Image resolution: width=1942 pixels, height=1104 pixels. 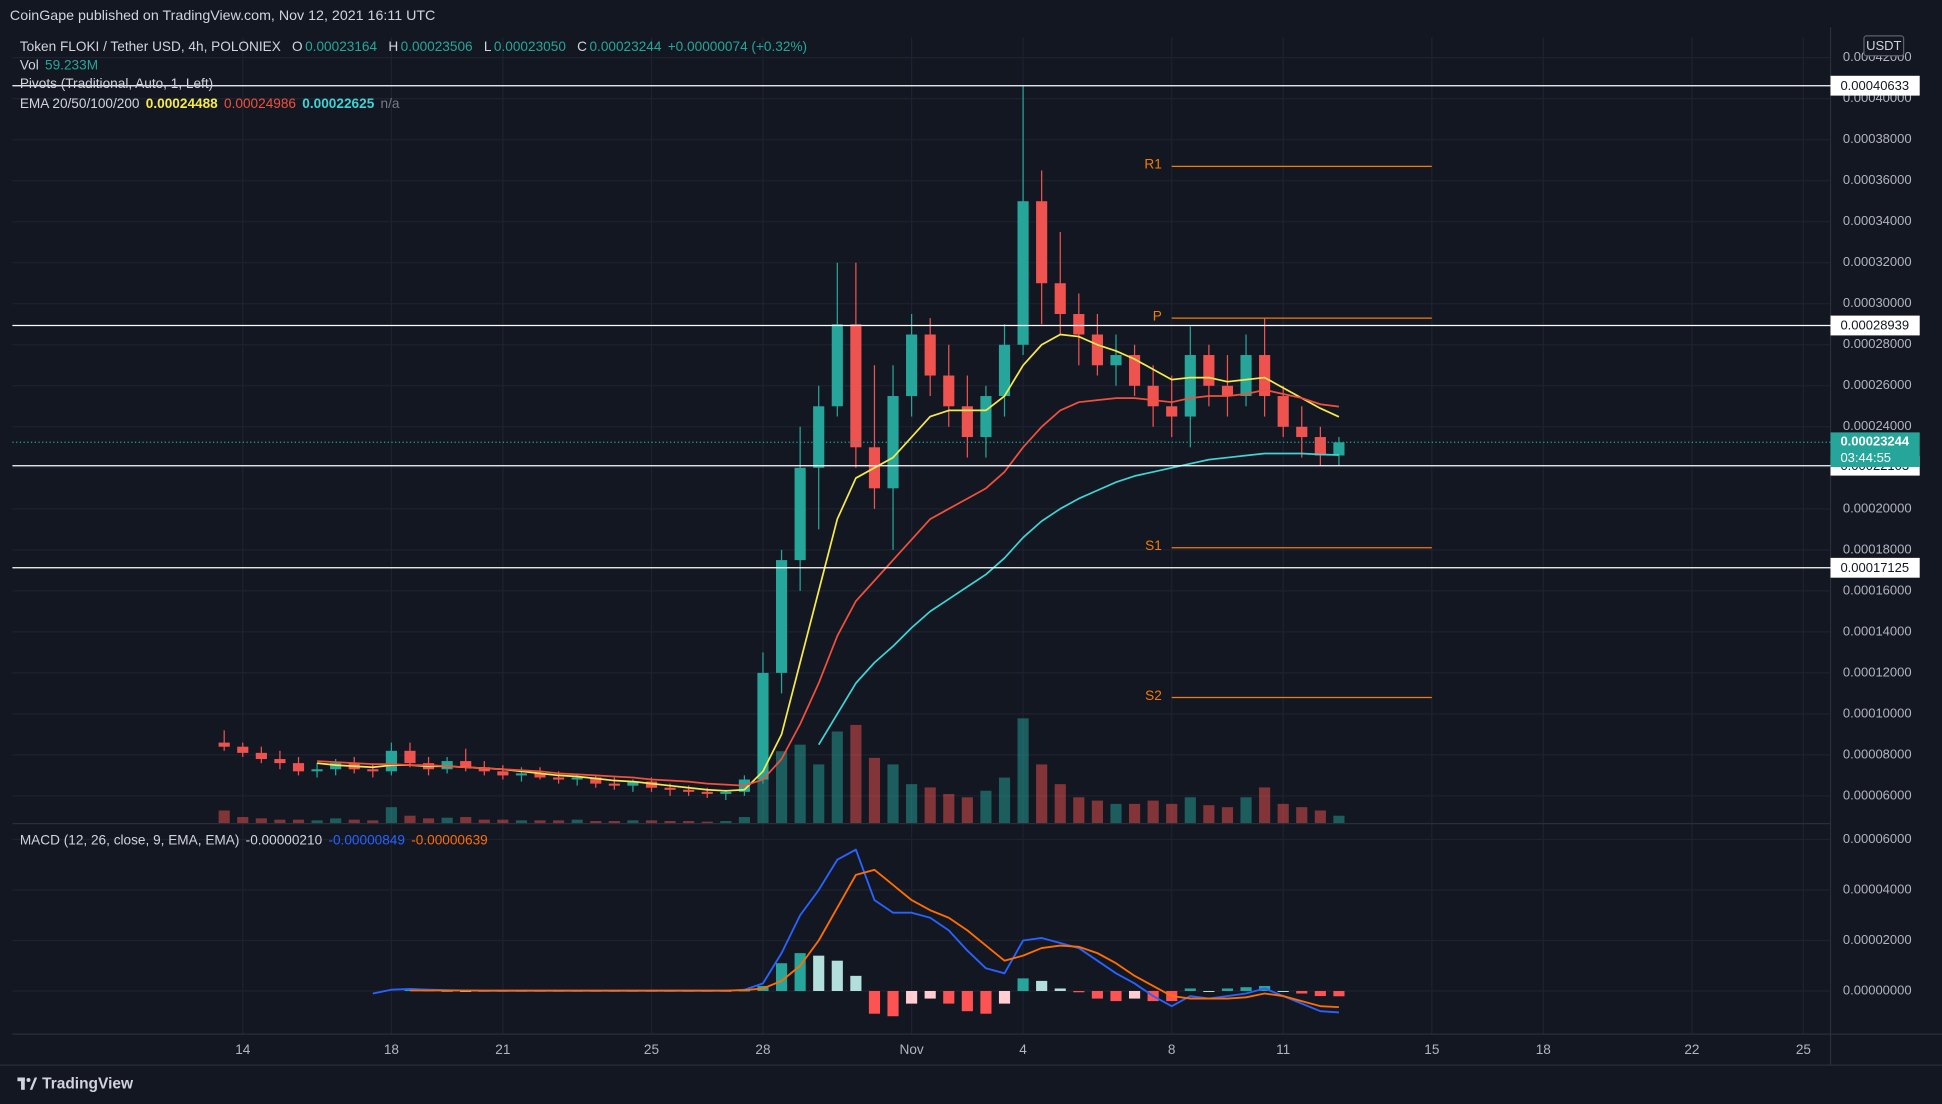 What do you see at coordinates (1877, 138) in the screenshot?
I see `y-tick-label: 0.00038000` at bounding box center [1877, 138].